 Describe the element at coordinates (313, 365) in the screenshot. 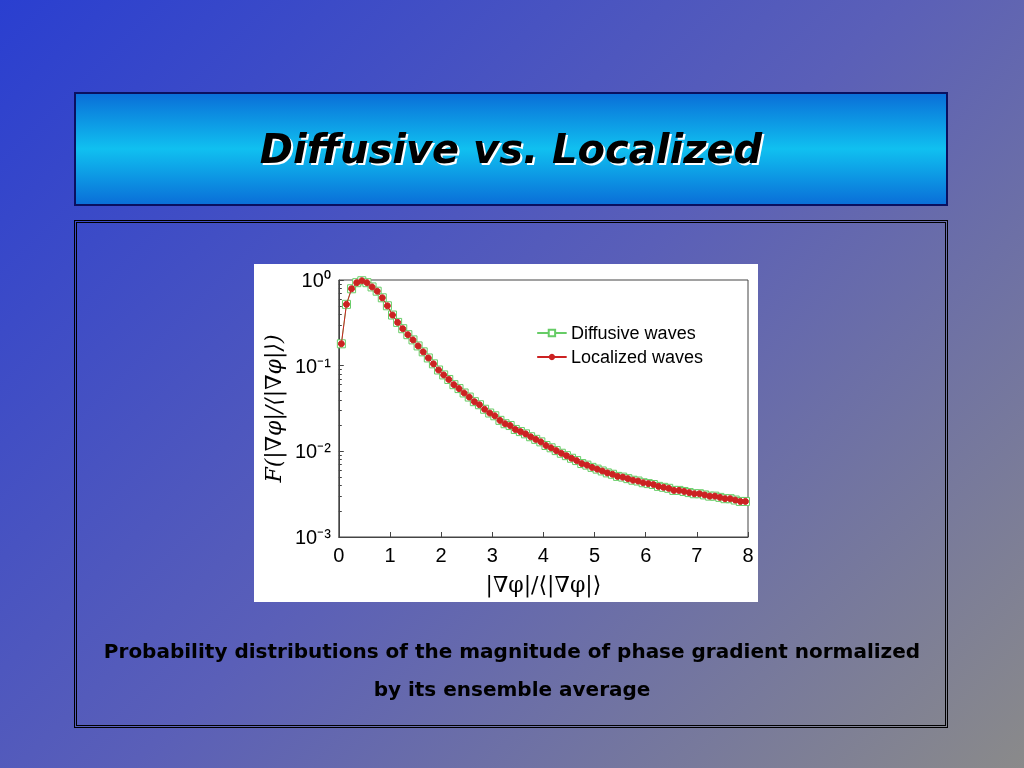

I see `y-tick-label: 10⁻¹` at that location.